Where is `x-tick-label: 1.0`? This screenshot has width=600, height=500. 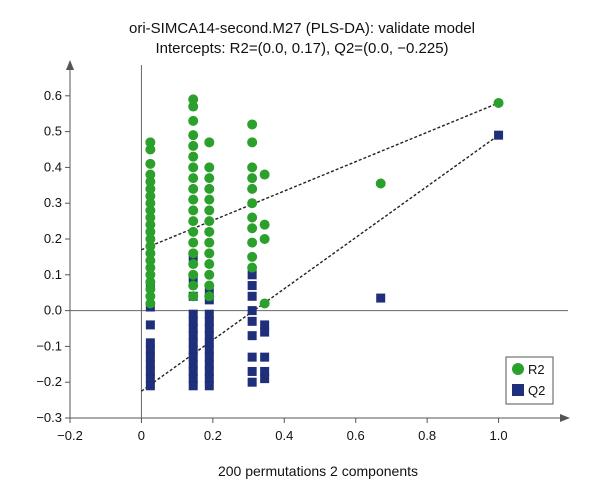 x-tick-label: 1.0 is located at coordinates (499, 435).